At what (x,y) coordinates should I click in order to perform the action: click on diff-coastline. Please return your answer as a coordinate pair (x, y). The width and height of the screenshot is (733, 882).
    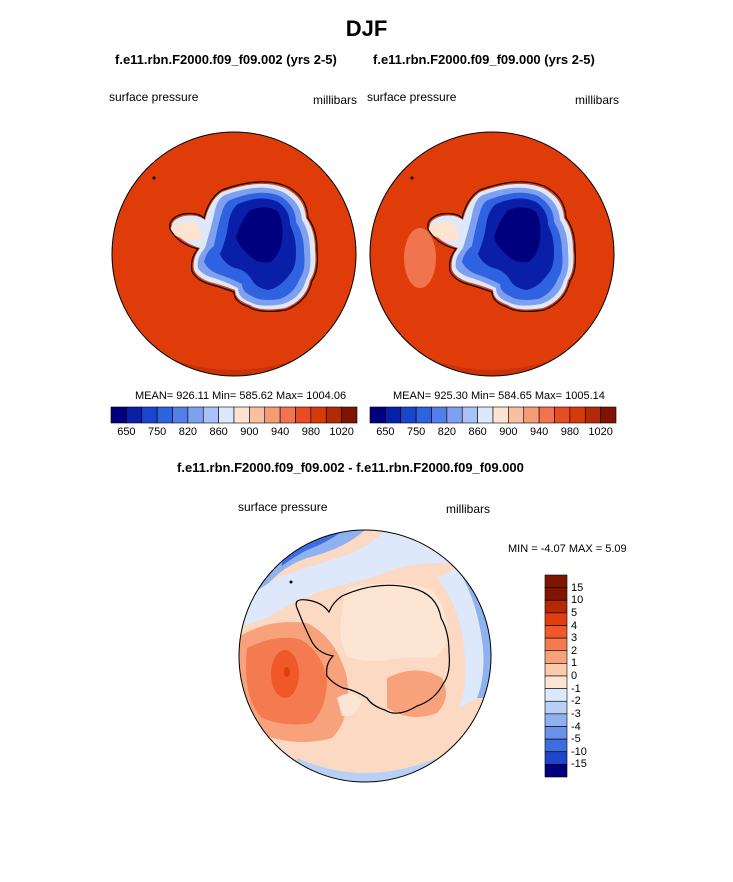
    Looking at the image, I should click on (372, 649).